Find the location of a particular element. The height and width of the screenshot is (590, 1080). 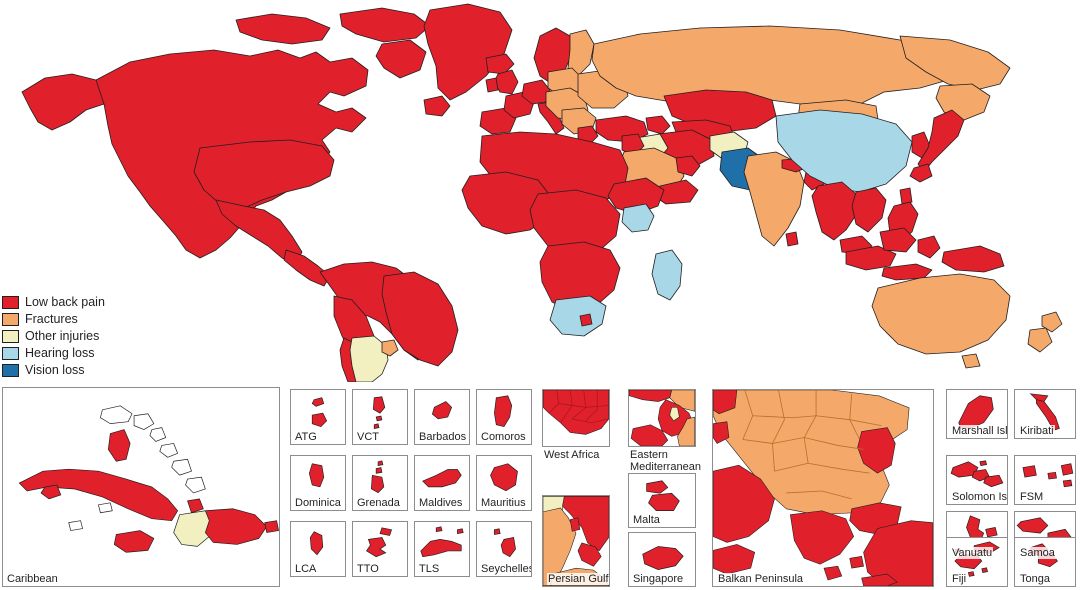

inset-label-kiribati: Kiribati is located at coordinates (1037, 431).